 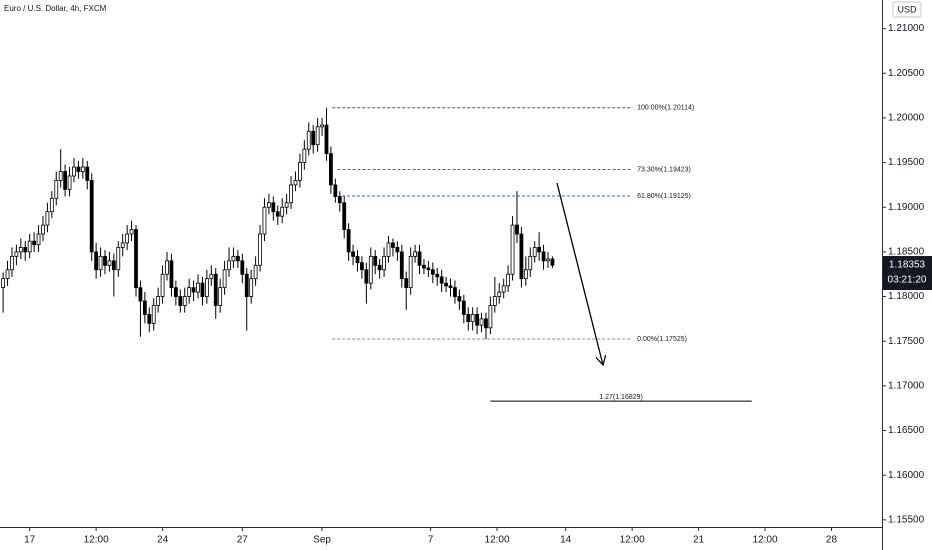 What do you see at coordinates (163, 540) in the screenshot?
I see `x-tick-label: 24` at bounding box center [163, 540].